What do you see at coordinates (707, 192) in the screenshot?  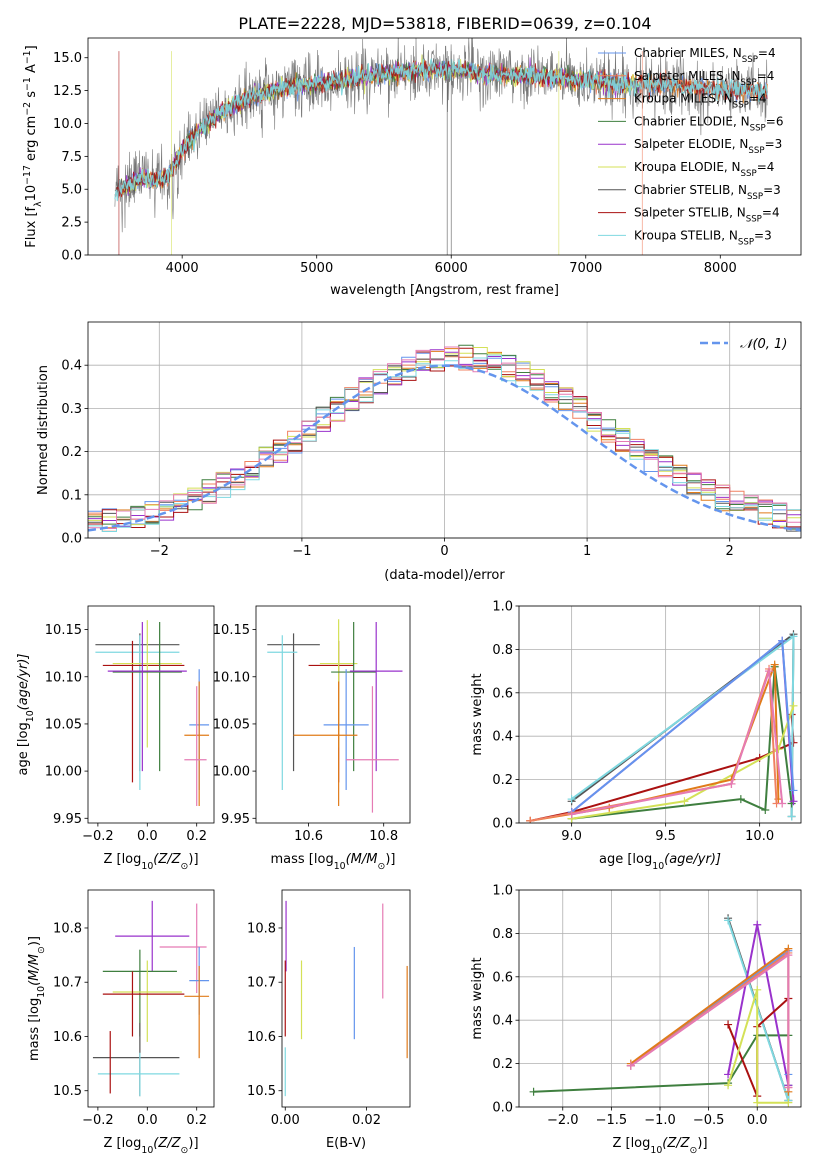 I see `legend-label: Chabrier STELIB, NSSP=3` at bounding box center [707, 192].